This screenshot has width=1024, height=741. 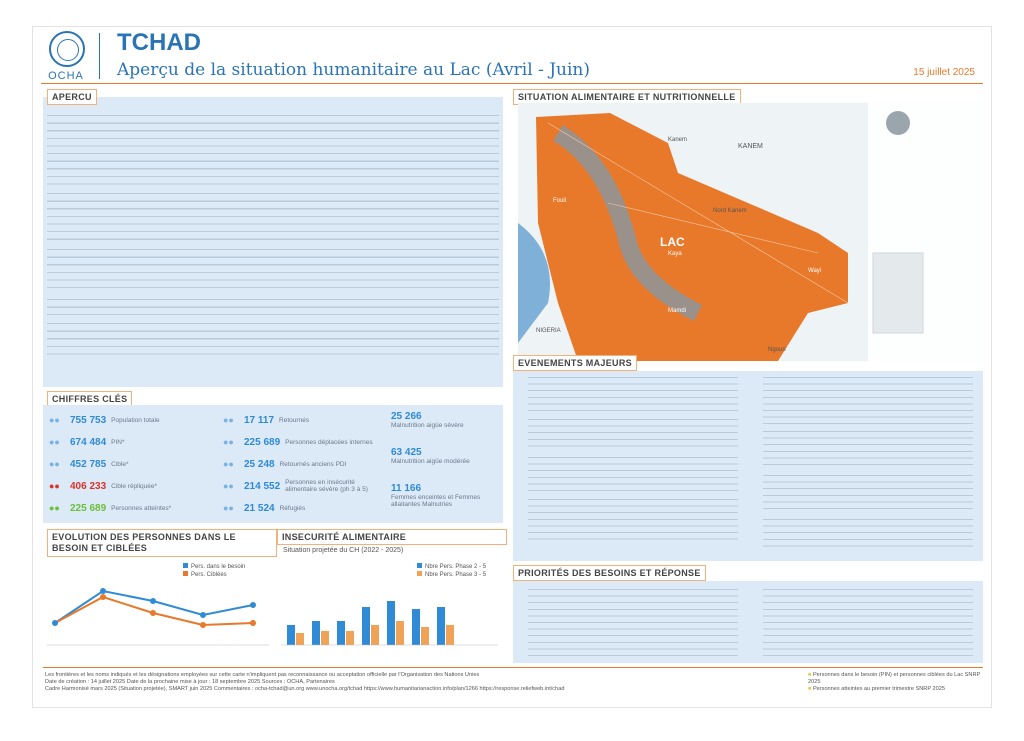 What do you see at coordinates (294, 420) in the screenshot?
I see `key-figure-label: Retournés` at bounding box center [294, 420].